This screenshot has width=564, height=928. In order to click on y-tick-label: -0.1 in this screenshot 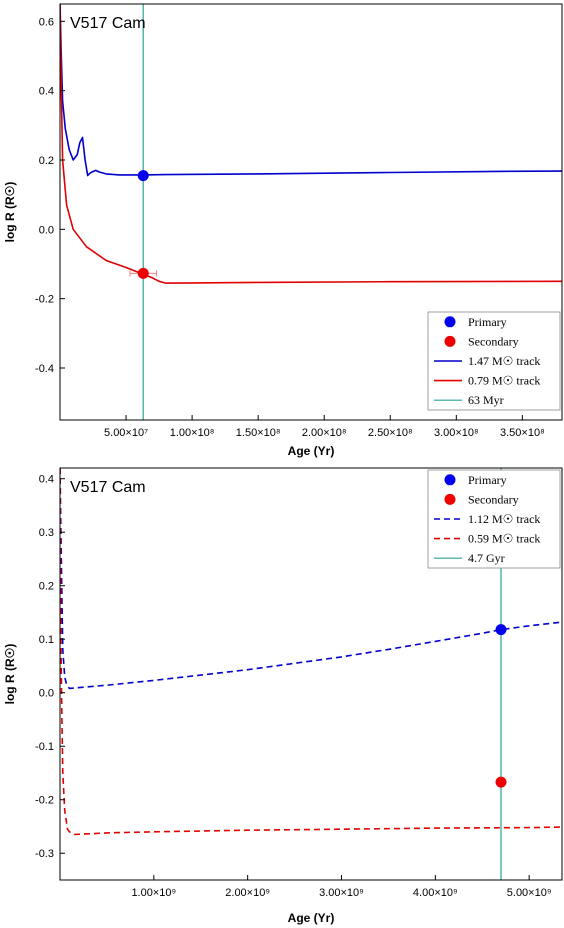, I will do `click(44, 747)`.